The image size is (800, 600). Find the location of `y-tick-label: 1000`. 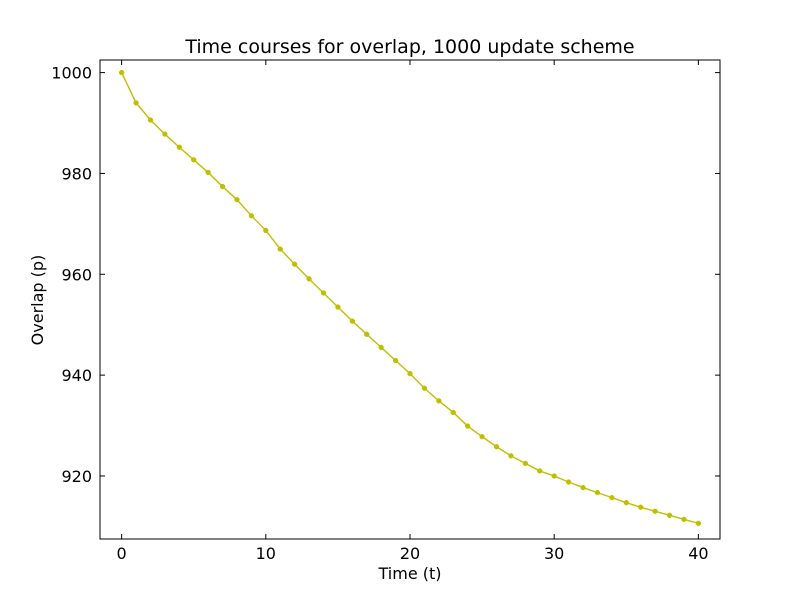

y-tick-label: 1000 is located at coordinates (71, 73).